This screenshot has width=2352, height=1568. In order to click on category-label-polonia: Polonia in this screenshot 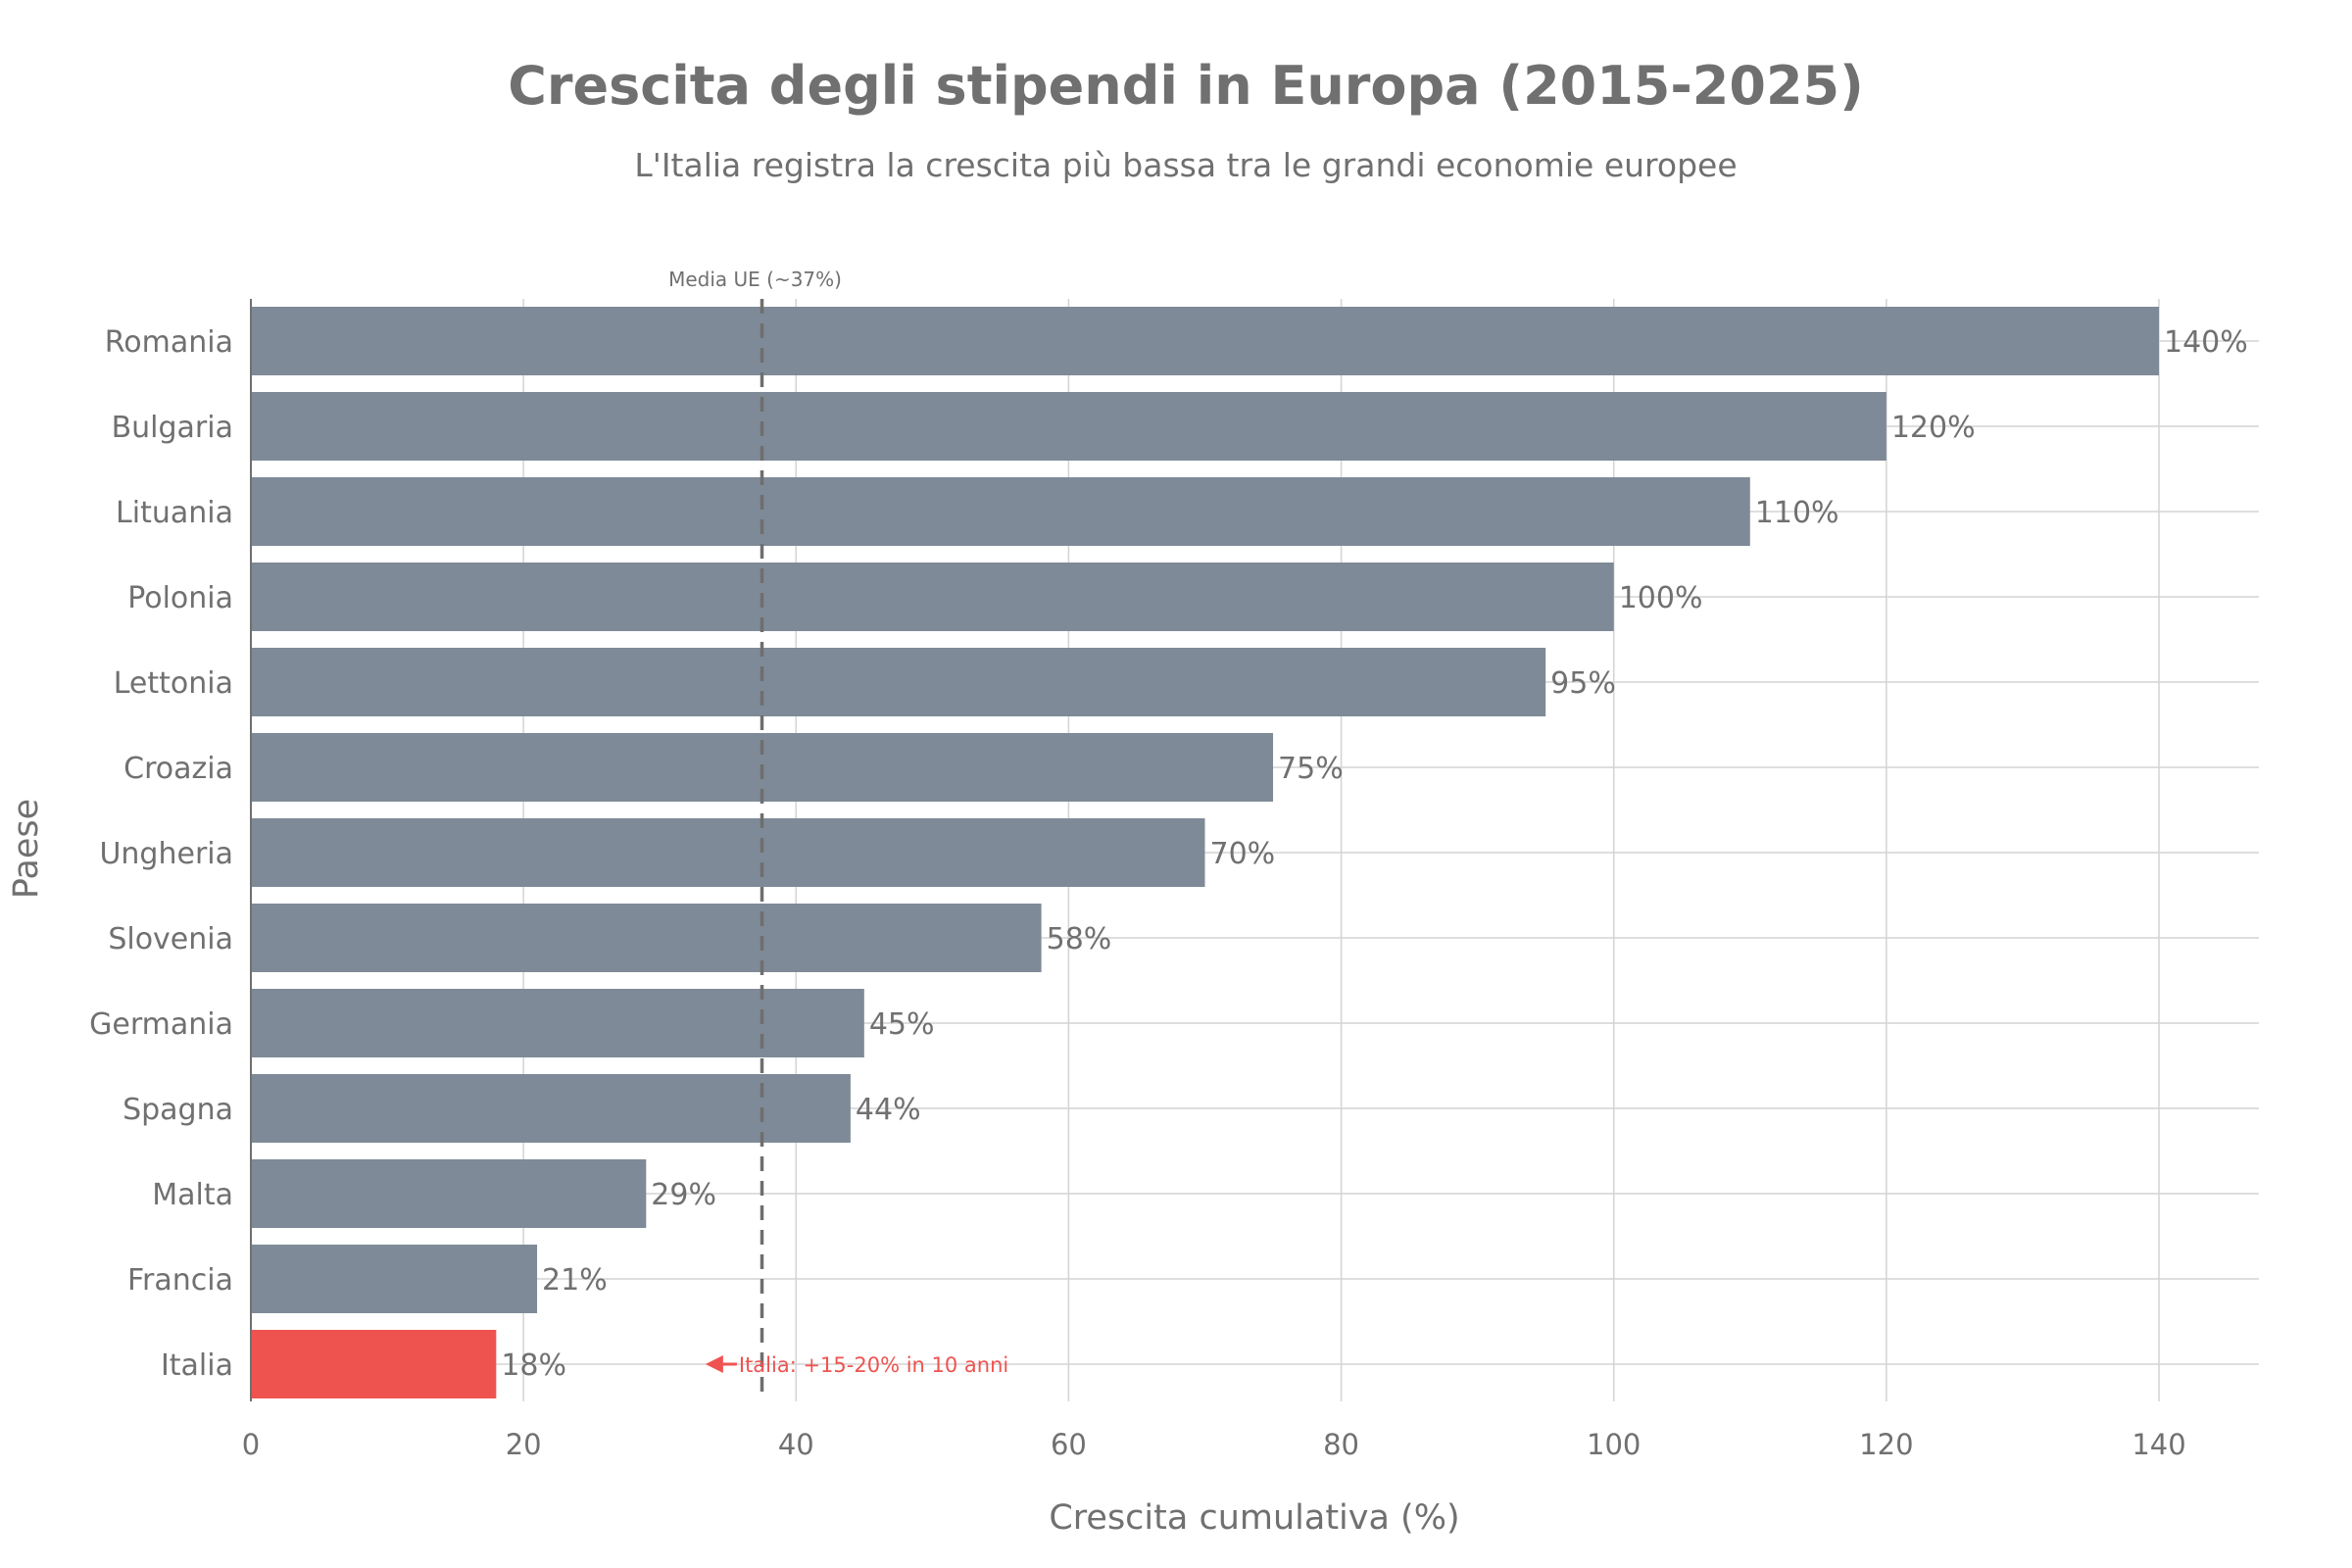, I will do `click(180, 598)`.